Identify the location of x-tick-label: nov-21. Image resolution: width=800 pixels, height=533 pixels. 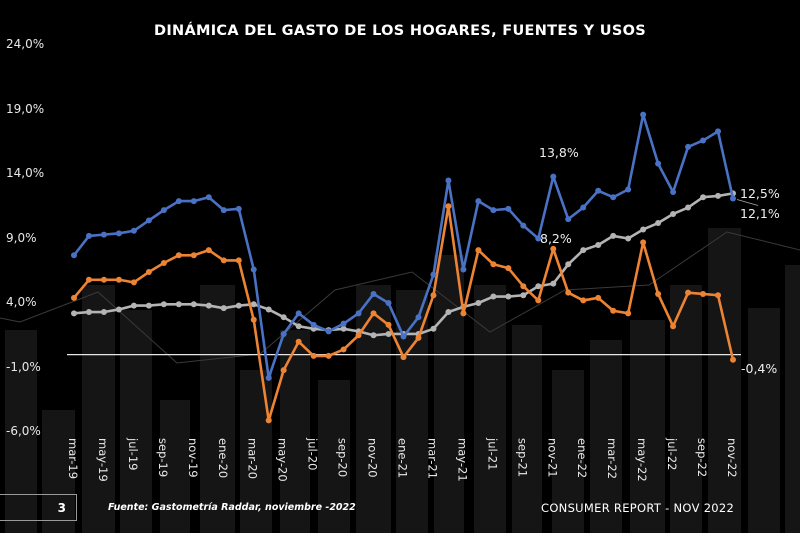
(552, 458).